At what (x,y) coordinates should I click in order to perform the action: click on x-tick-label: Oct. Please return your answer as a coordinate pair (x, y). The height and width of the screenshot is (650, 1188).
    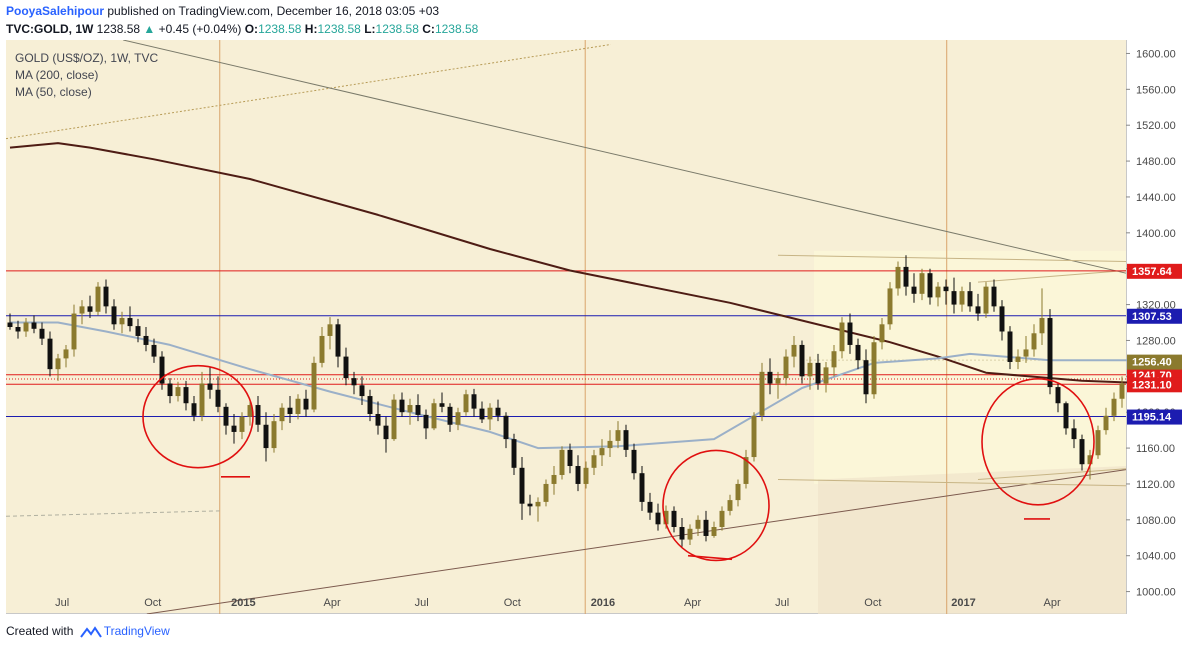
    Looking at the image, I should click on (512, 603).